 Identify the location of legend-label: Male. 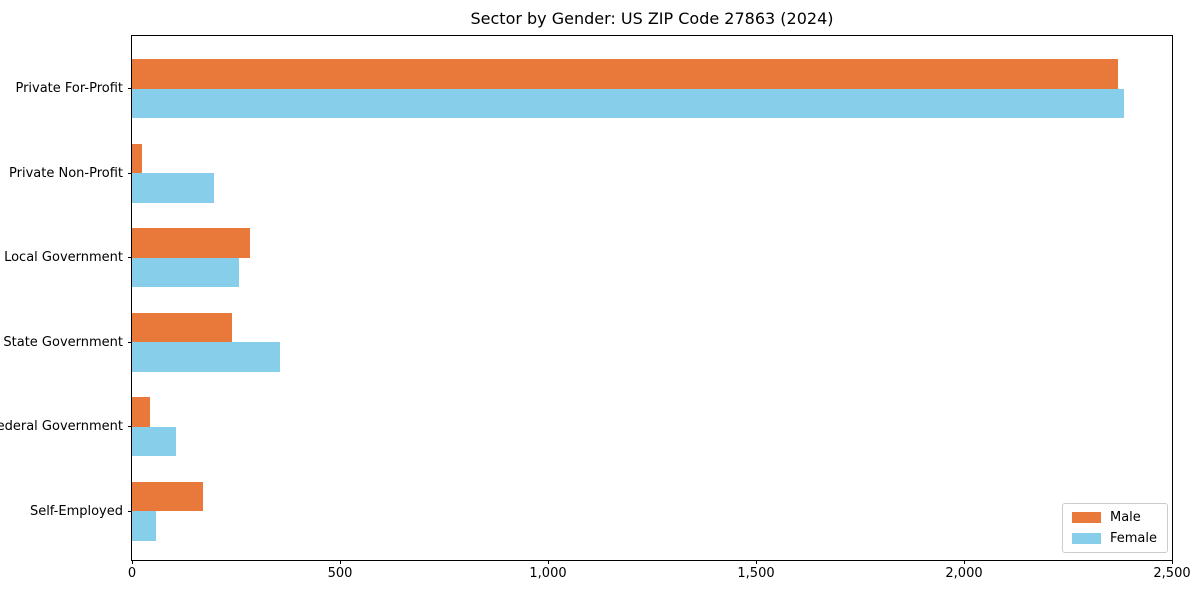
(1125, 517).